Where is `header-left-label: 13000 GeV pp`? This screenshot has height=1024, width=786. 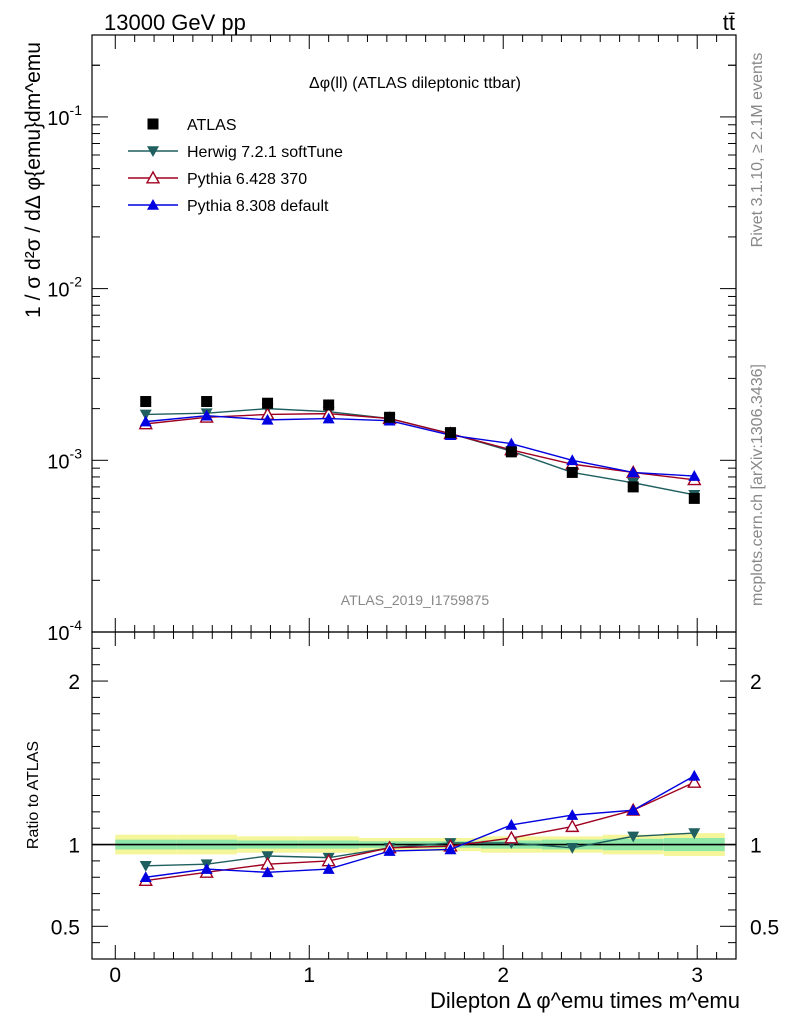
header-left-label: 13000 GeV pp is located at coordinates (175, 22).